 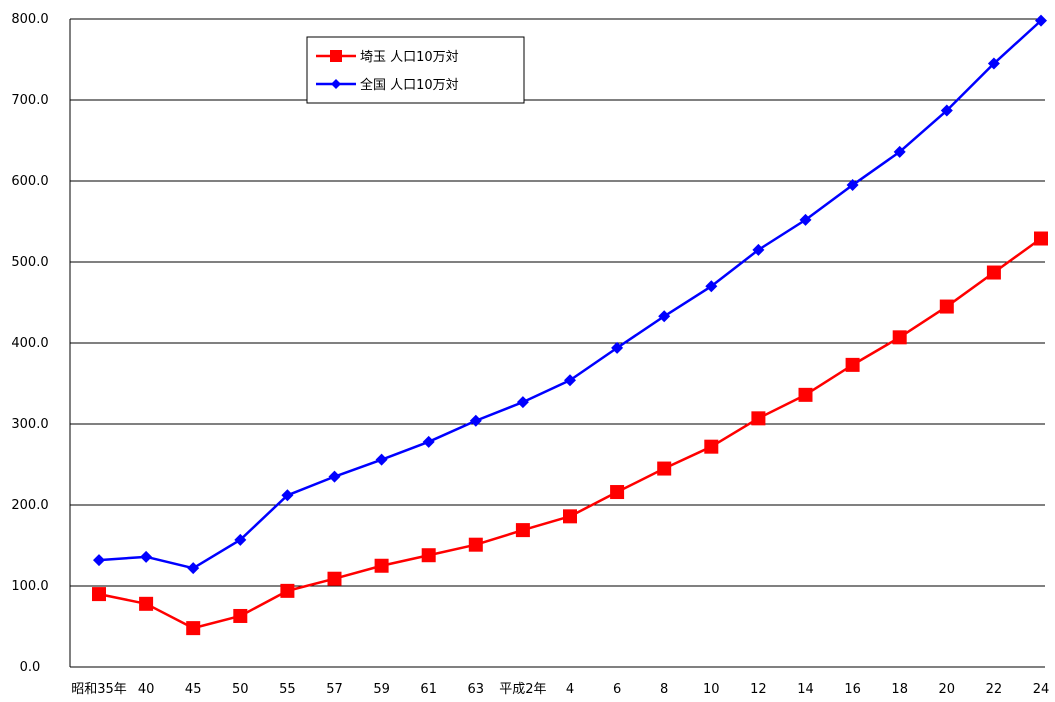 I want to click on y-tick-label: 400.0, so click(x=29, y=343).